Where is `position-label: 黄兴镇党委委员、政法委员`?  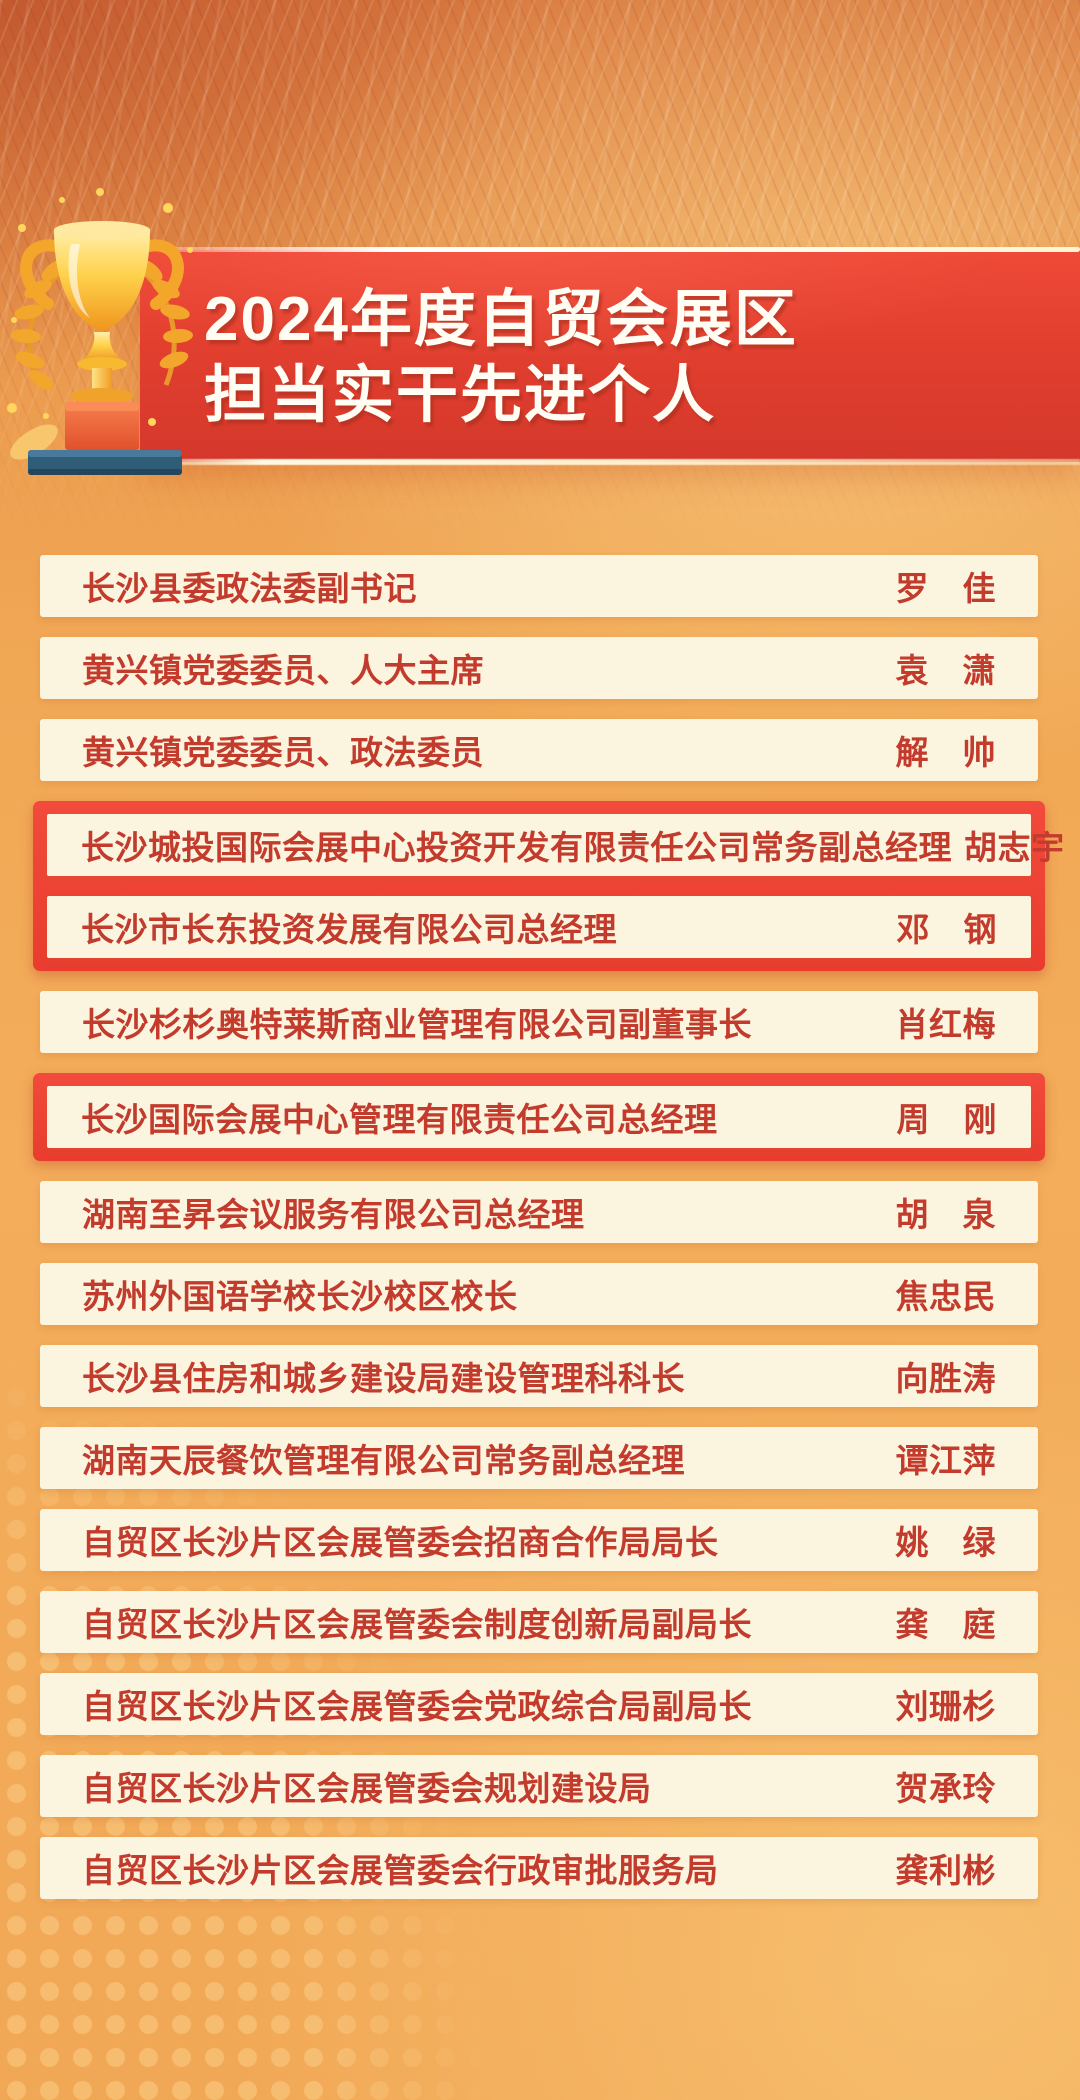 position-label: 黄兴镇党委委员、政法委员 is located at coordinates (283, 752).